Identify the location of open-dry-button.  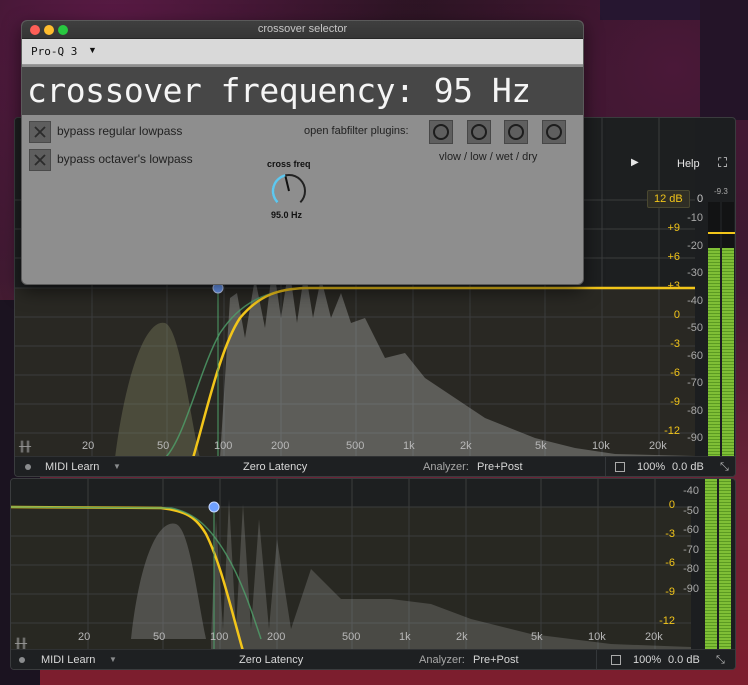
(554, 132).